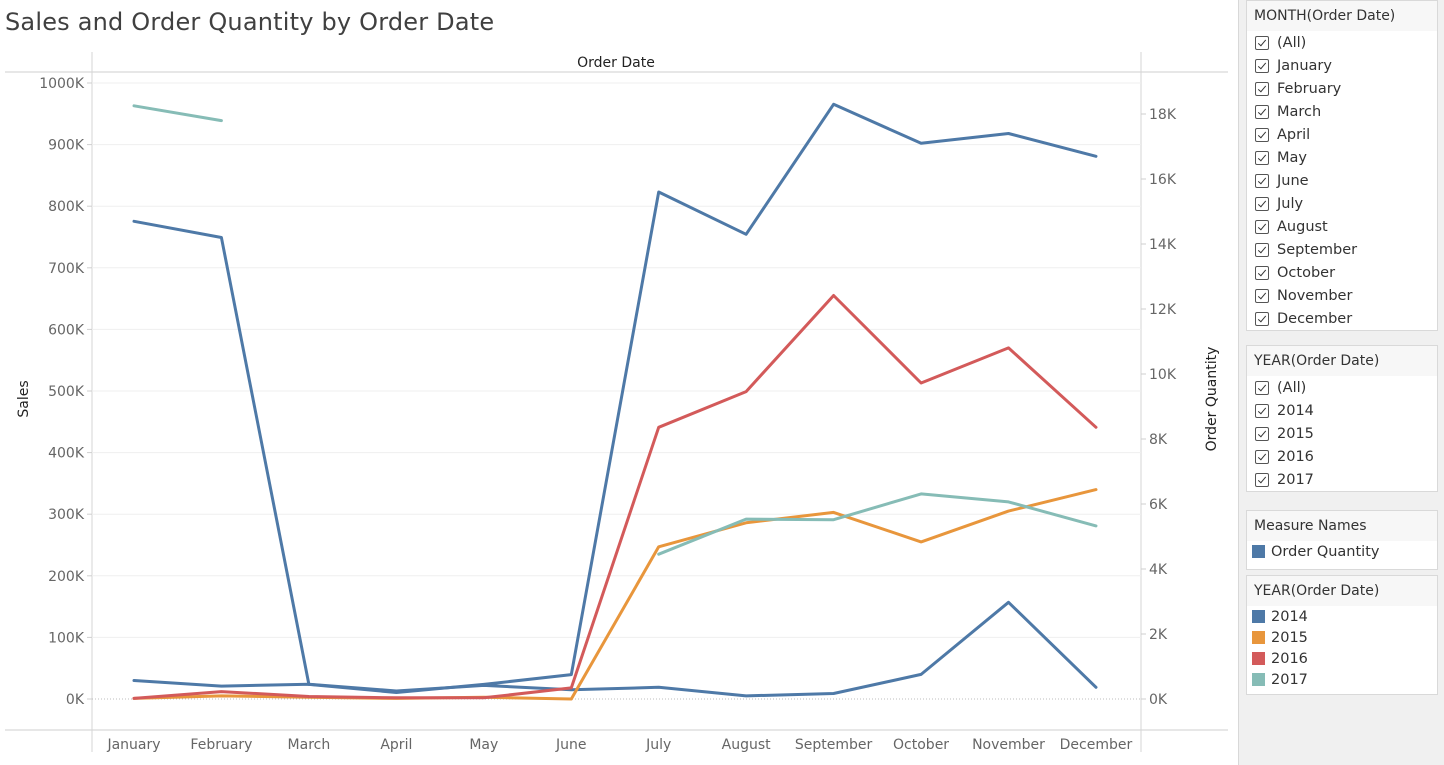 This screenshot has height=765, width=1444. I want to click on year-filter-item-2016: 2016, so click(1342, 456).